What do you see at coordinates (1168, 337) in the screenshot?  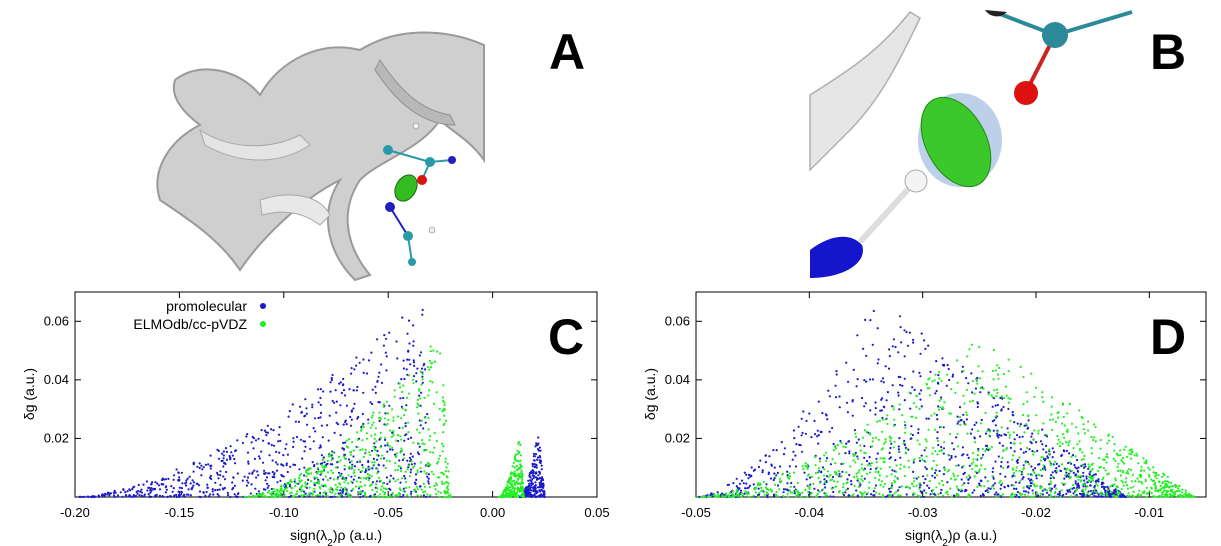 I see `panel-label-d: D` at bounding box center [1168, 337].